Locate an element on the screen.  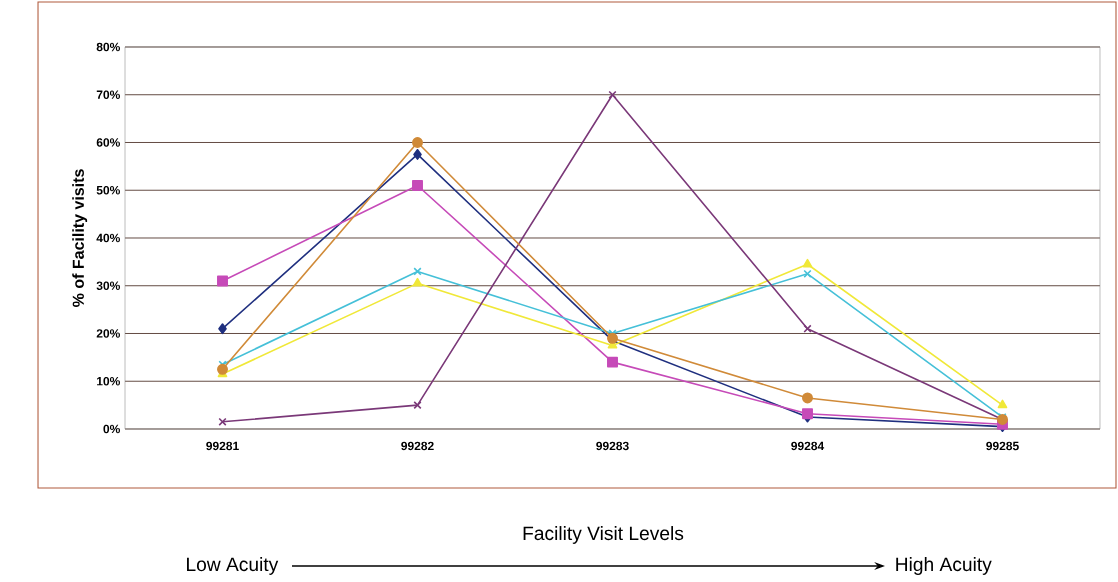
y-tick-label: 50% is located at coordinates (108, 190).